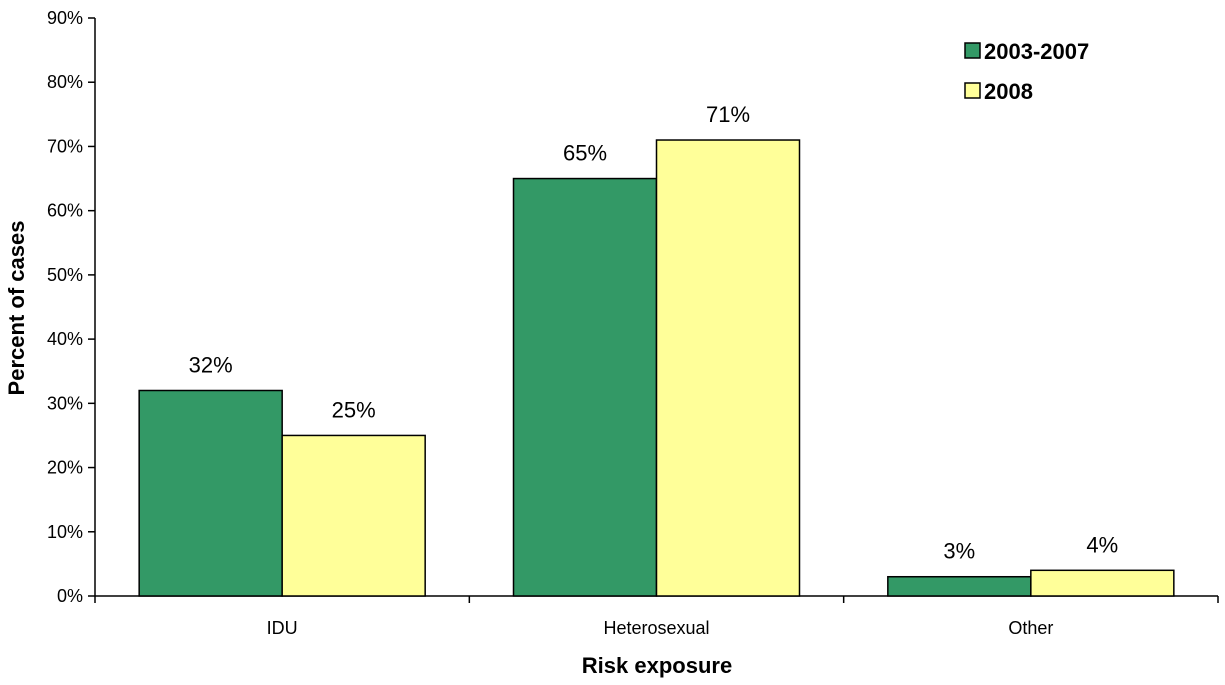 Image resolution: width=1225 pixels, height=685 pixels. I want to click on y-axis-title: Percent of cases, so click(16, 308).